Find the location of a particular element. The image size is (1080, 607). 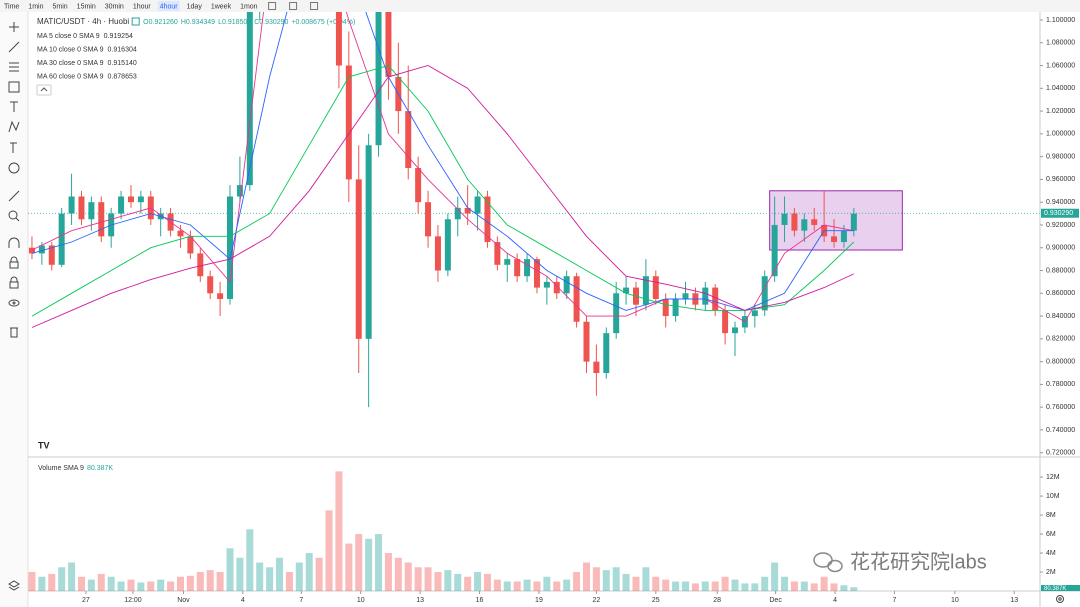

interval-button: 1mon is located at coordinates (249, 6).